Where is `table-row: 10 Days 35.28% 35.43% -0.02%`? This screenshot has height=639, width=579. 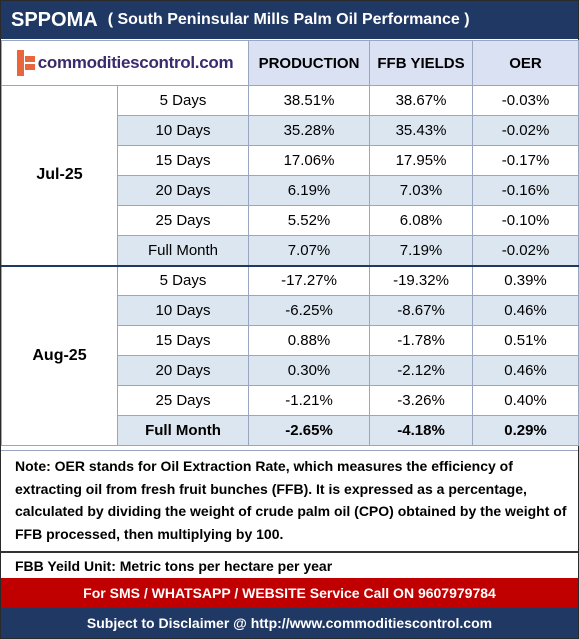 table-row: 10 Days 35.28% 35.43% -0.02% is located at coordinates (290, 130).